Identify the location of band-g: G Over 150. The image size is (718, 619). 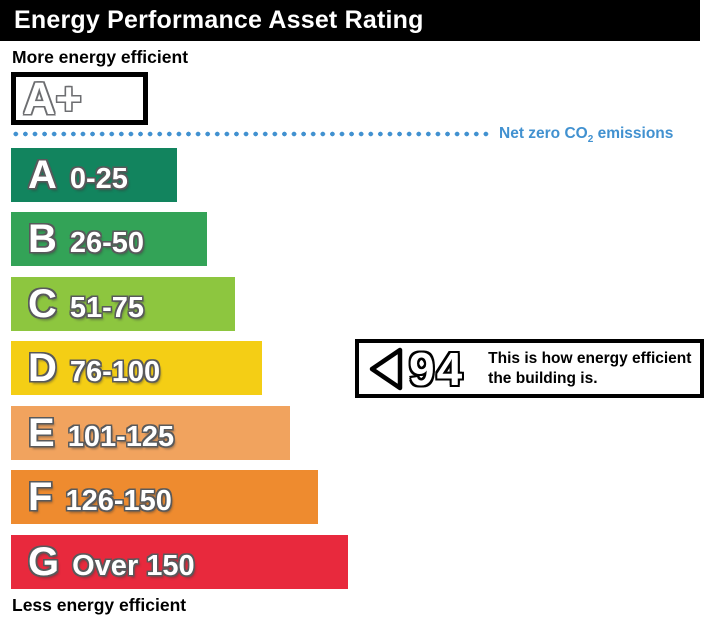
(179, 562).